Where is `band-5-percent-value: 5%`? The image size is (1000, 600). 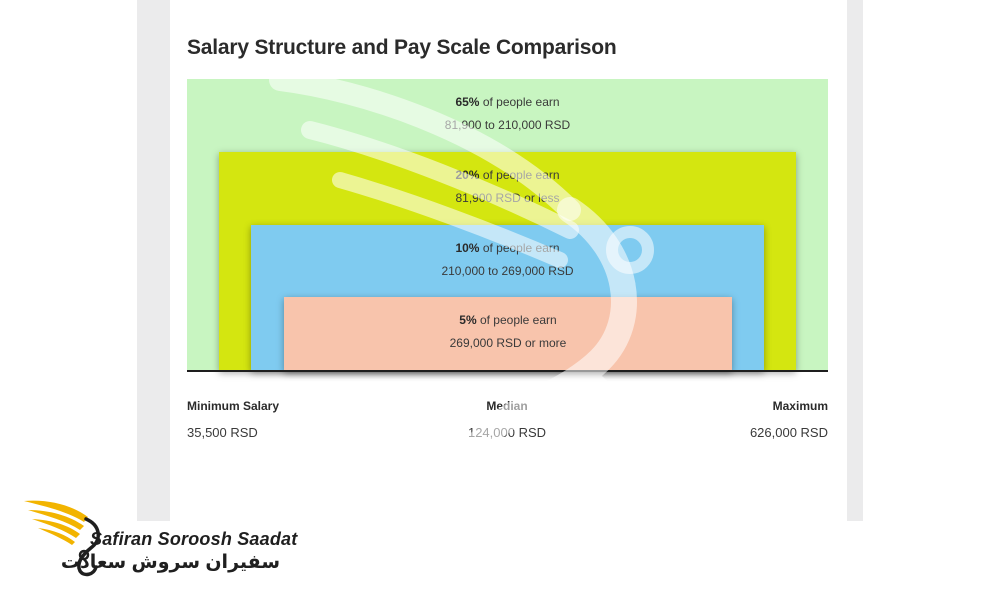 band-5-percent-value: 5% is located at coordinates (468, 320).